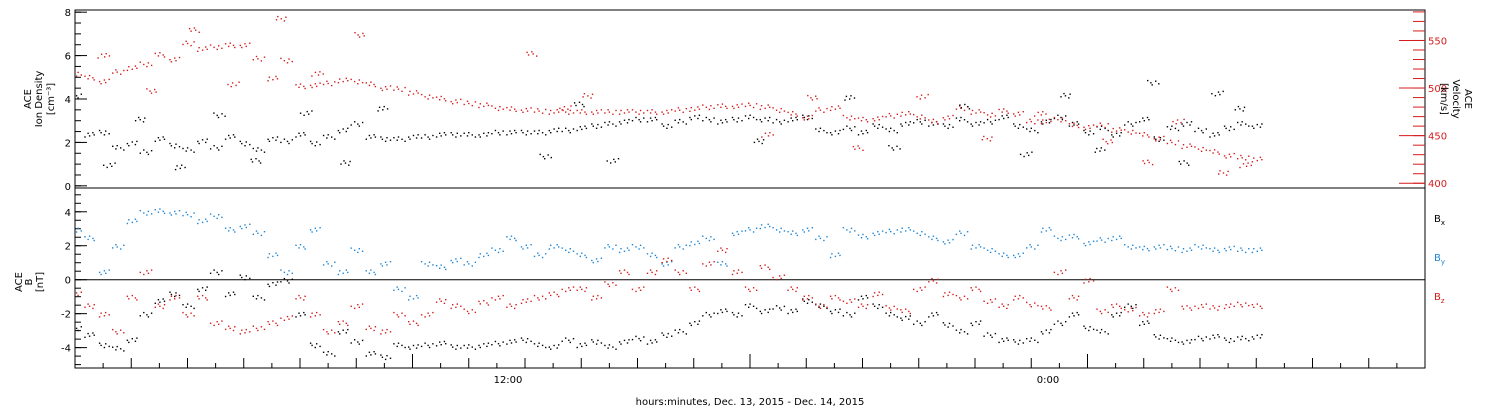  What do you see at coordinates (39, 99) in the screenshot?
I see `ion-density-label-line-2: Ion Density` at bounding box center [39, 99].